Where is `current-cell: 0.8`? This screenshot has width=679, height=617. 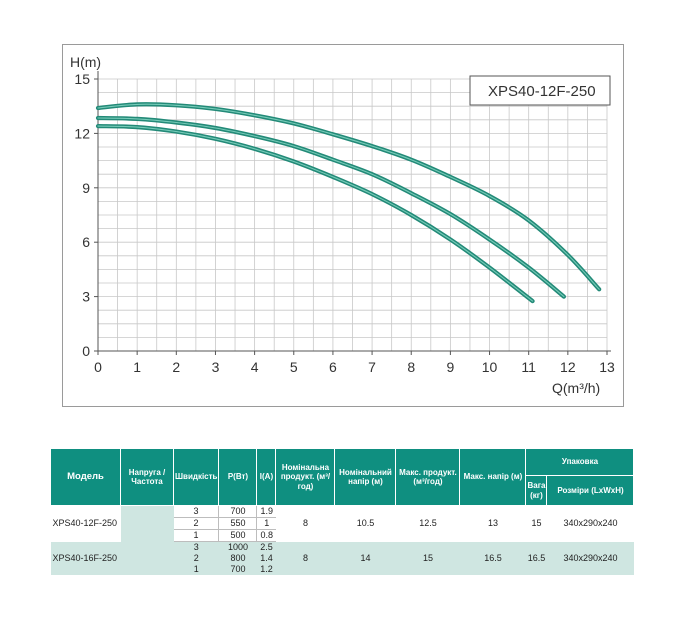 current-cell: 0.8 is located at coordinates (266, 535).